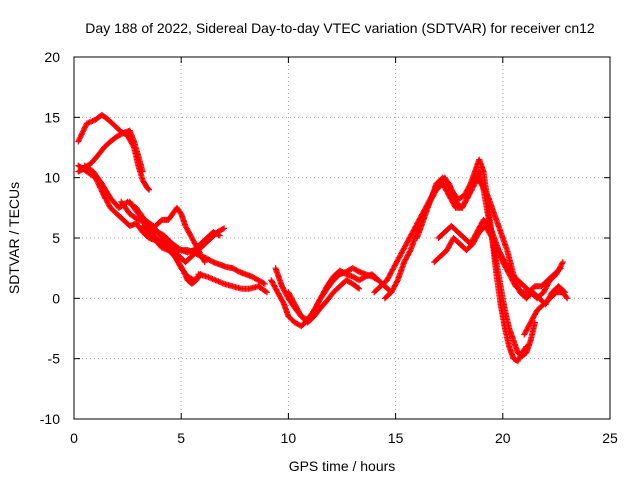 The image size is (640, 480). Describe the element at coordinates (181, 438) in the screenshot. I see `x-tick-label: 5` at that location.